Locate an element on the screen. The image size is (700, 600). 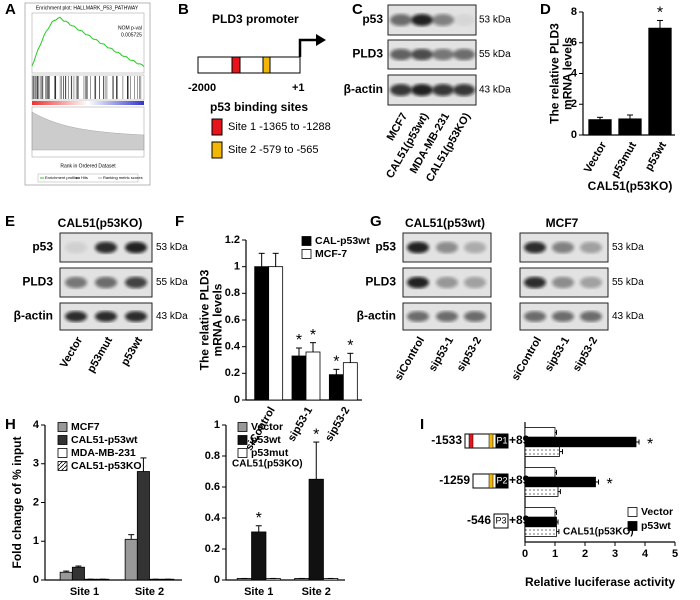
site2-marker is located at coordinates (491, 481).